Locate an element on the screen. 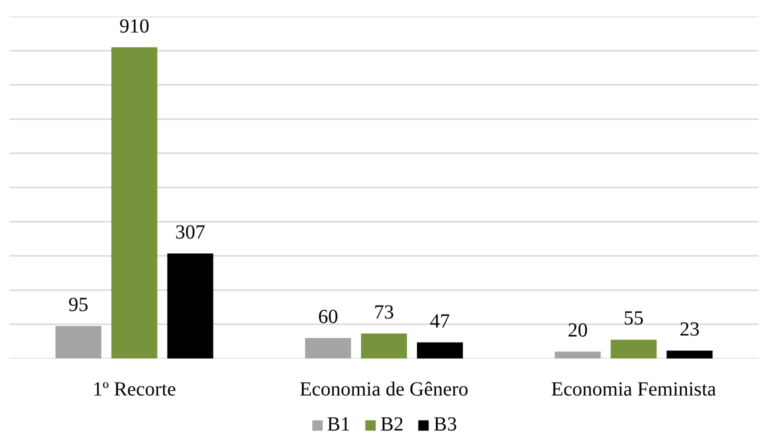  data-label: 55 is located at coordinates (634, 319).